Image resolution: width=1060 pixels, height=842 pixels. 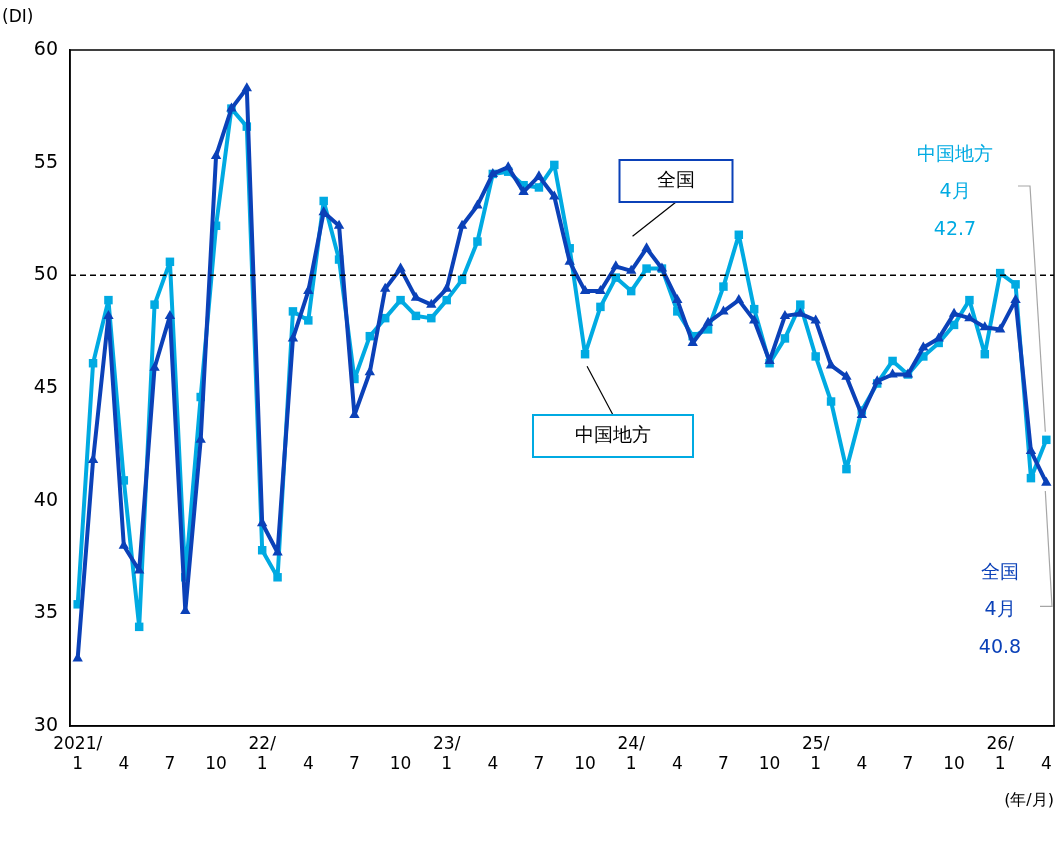 What do you see at coordinates (1000, 608) in the screenshot?
I see `annotation: 全国 4月 40.8` at bounding box center [1000, 608].